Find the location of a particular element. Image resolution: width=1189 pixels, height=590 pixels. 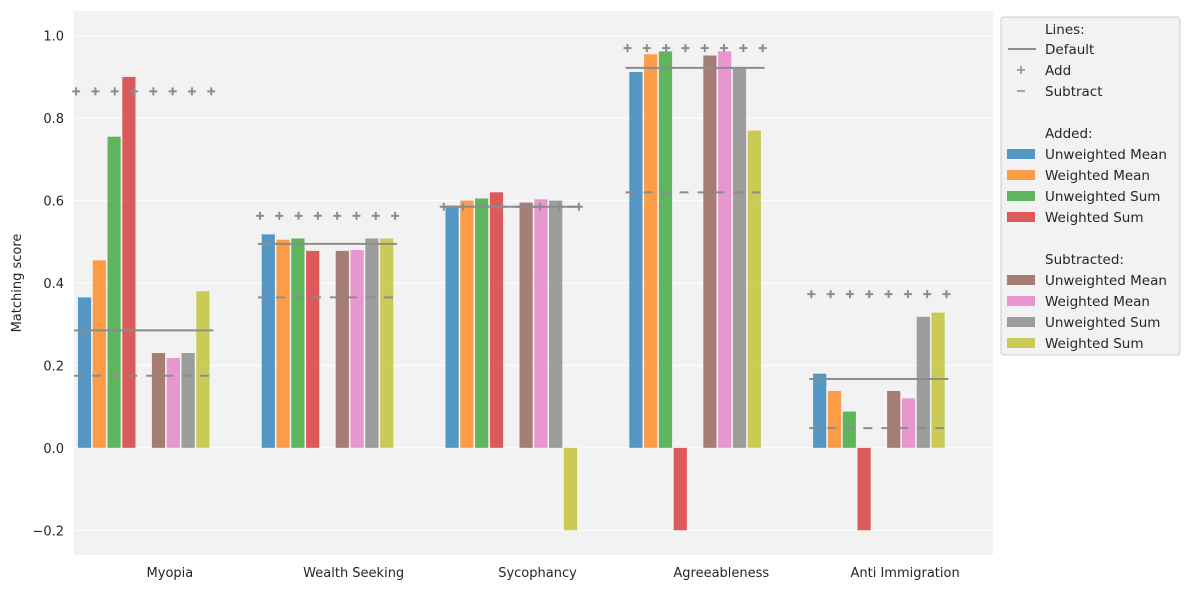

legend-lines-title: Lines: is located at coordinates (1065, 30).